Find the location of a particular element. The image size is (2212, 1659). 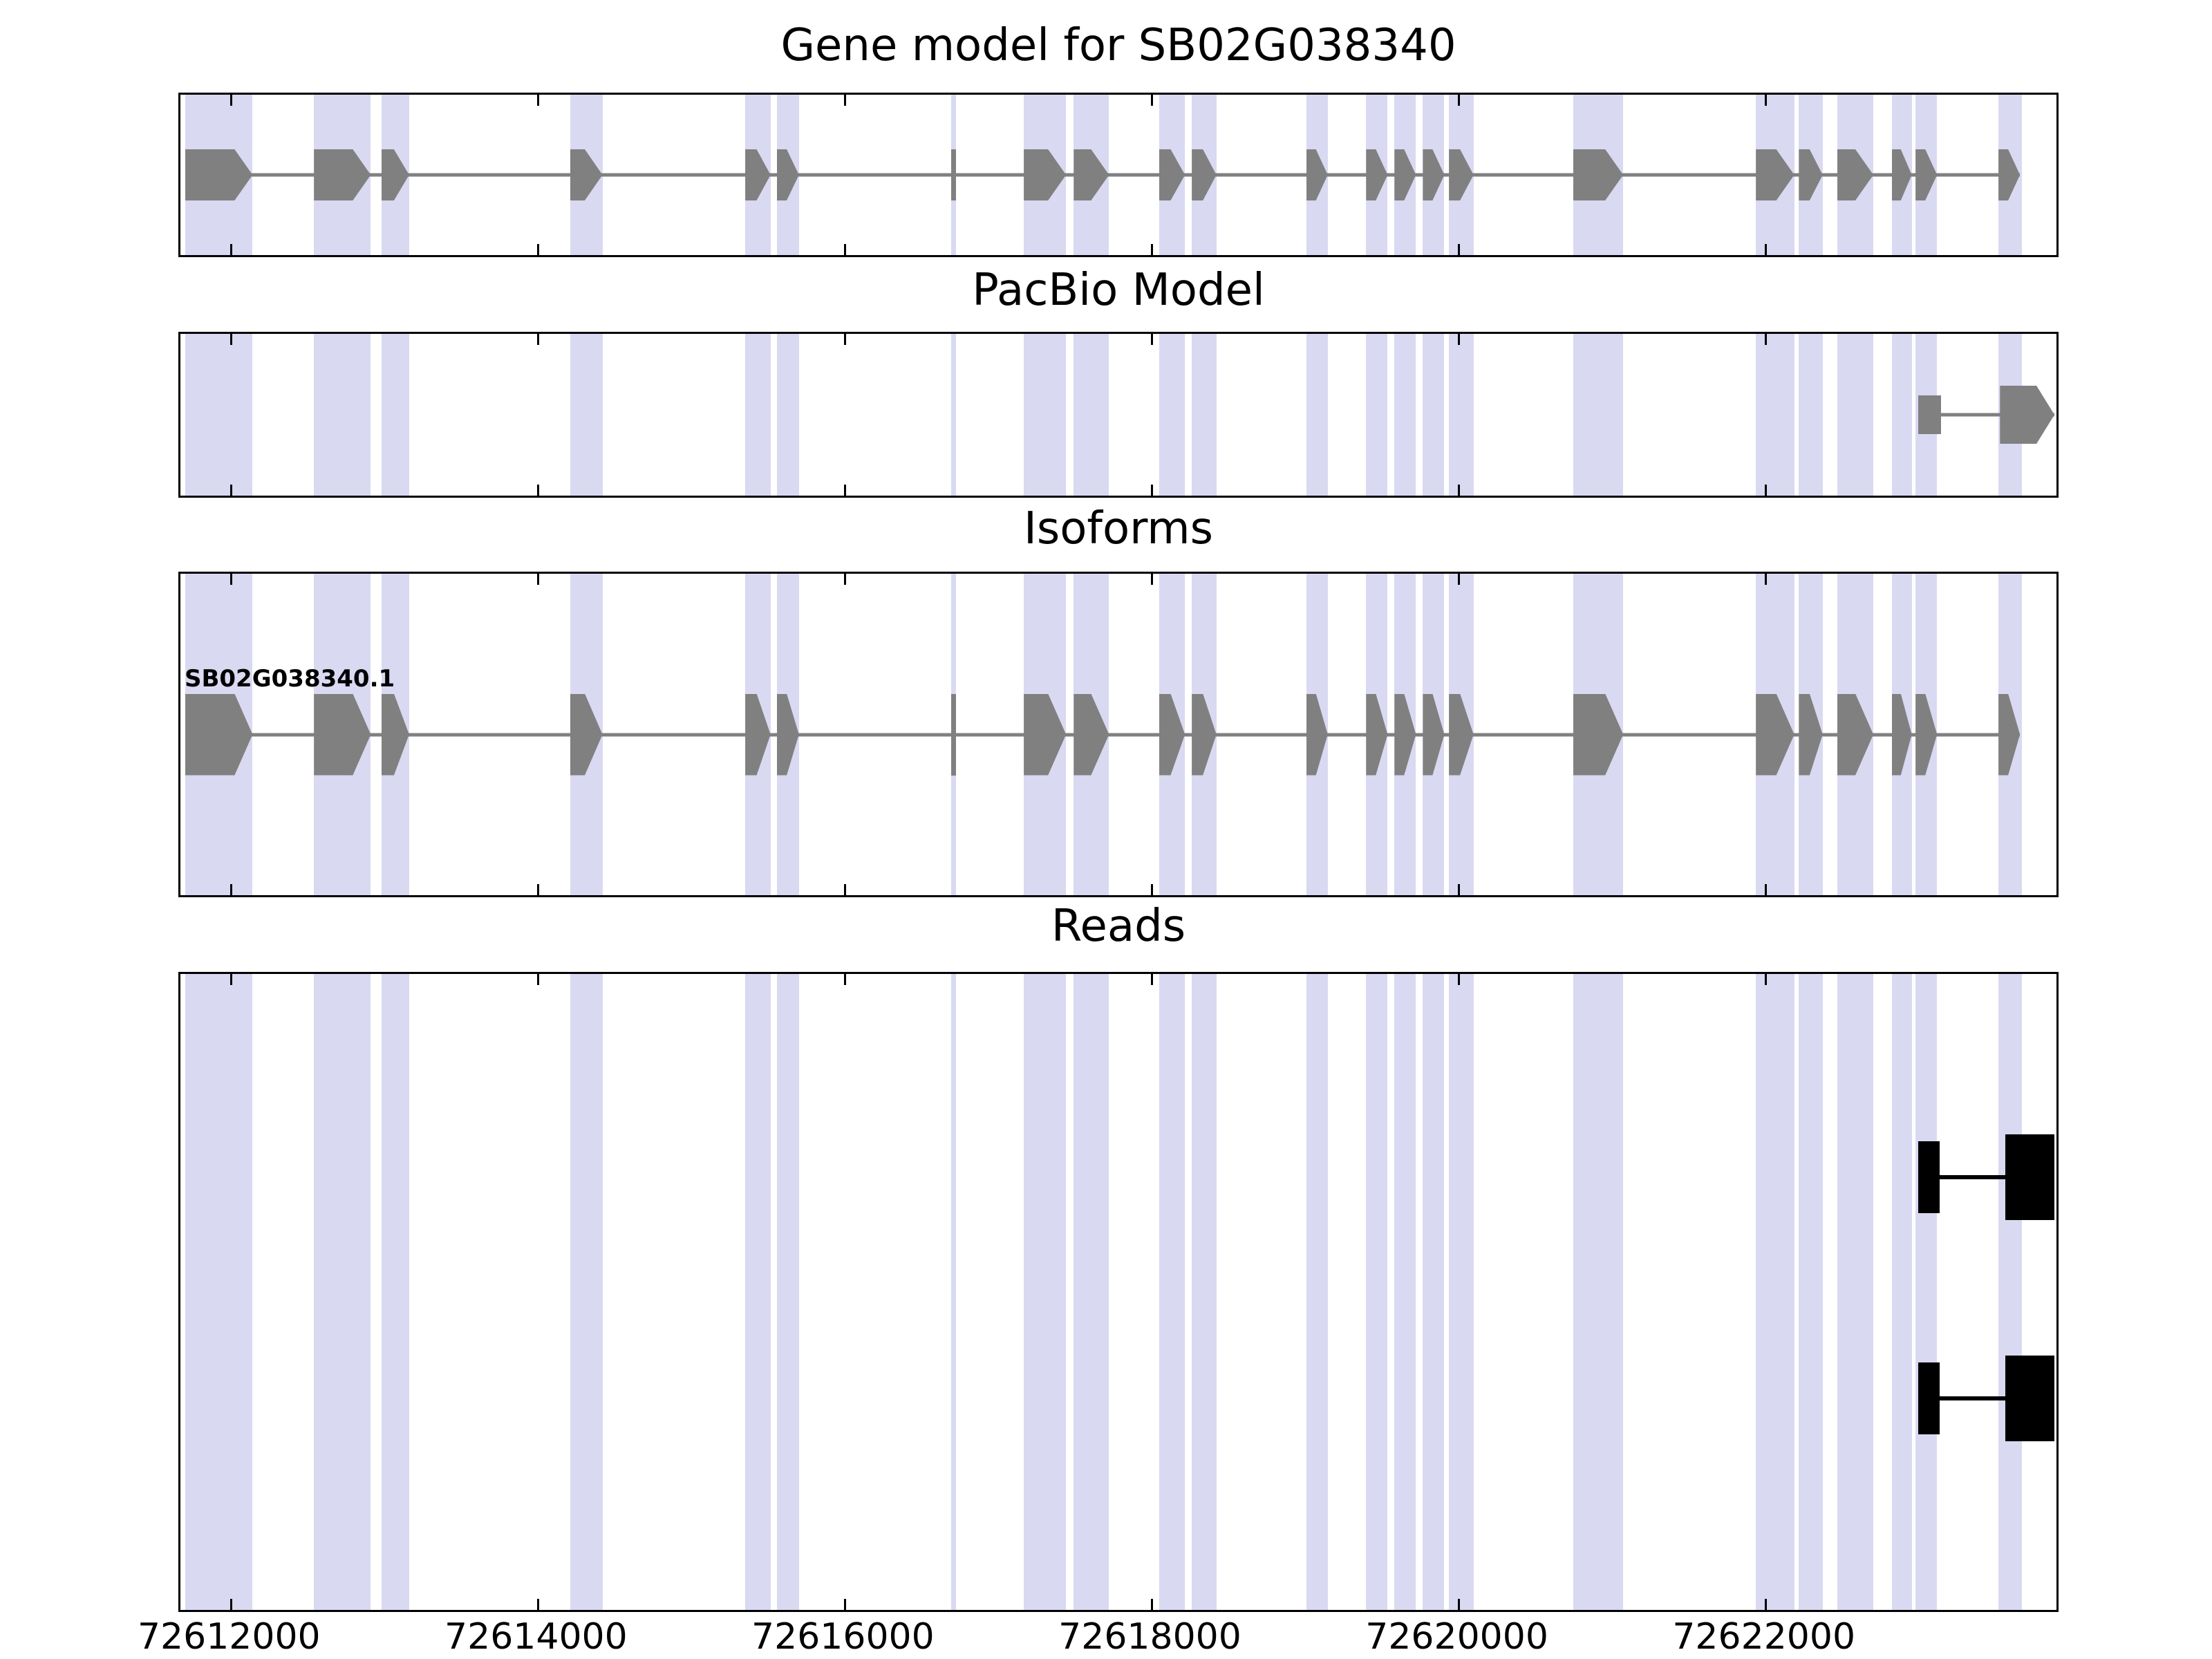

exon-arrow is located at coordinates (2027, 415).